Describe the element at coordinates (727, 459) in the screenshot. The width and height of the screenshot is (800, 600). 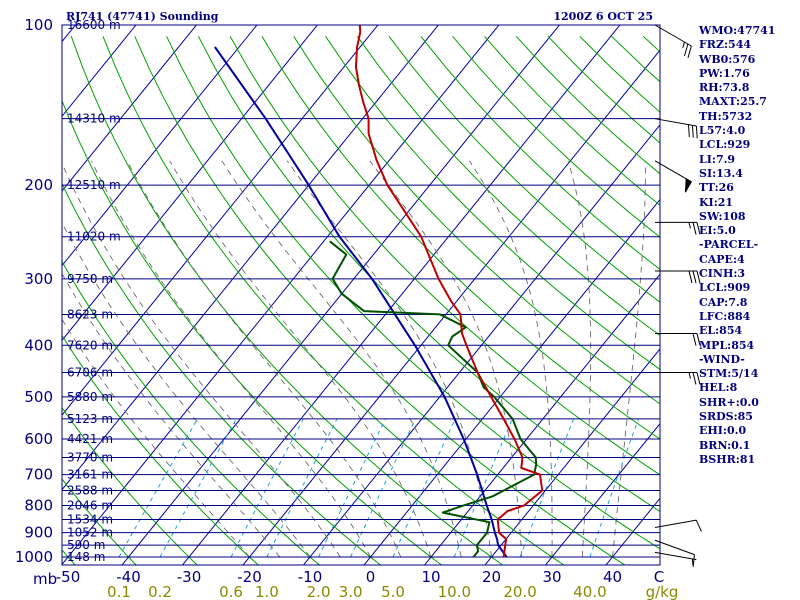
I see `index-item: BSHR:81` at that location.